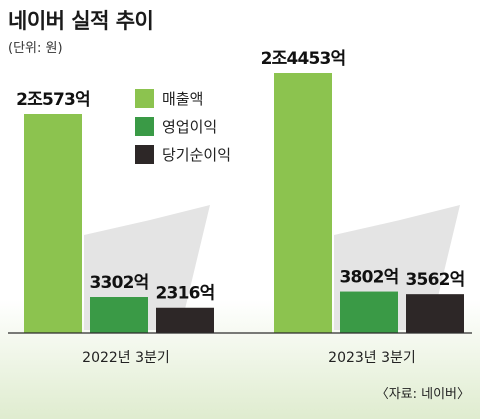 This screenshot has width=480, height=419. Describe the element at coordinates (423, 394) in the screenshot. I see `source-note: 〈자료: 네이버〉` at that location.